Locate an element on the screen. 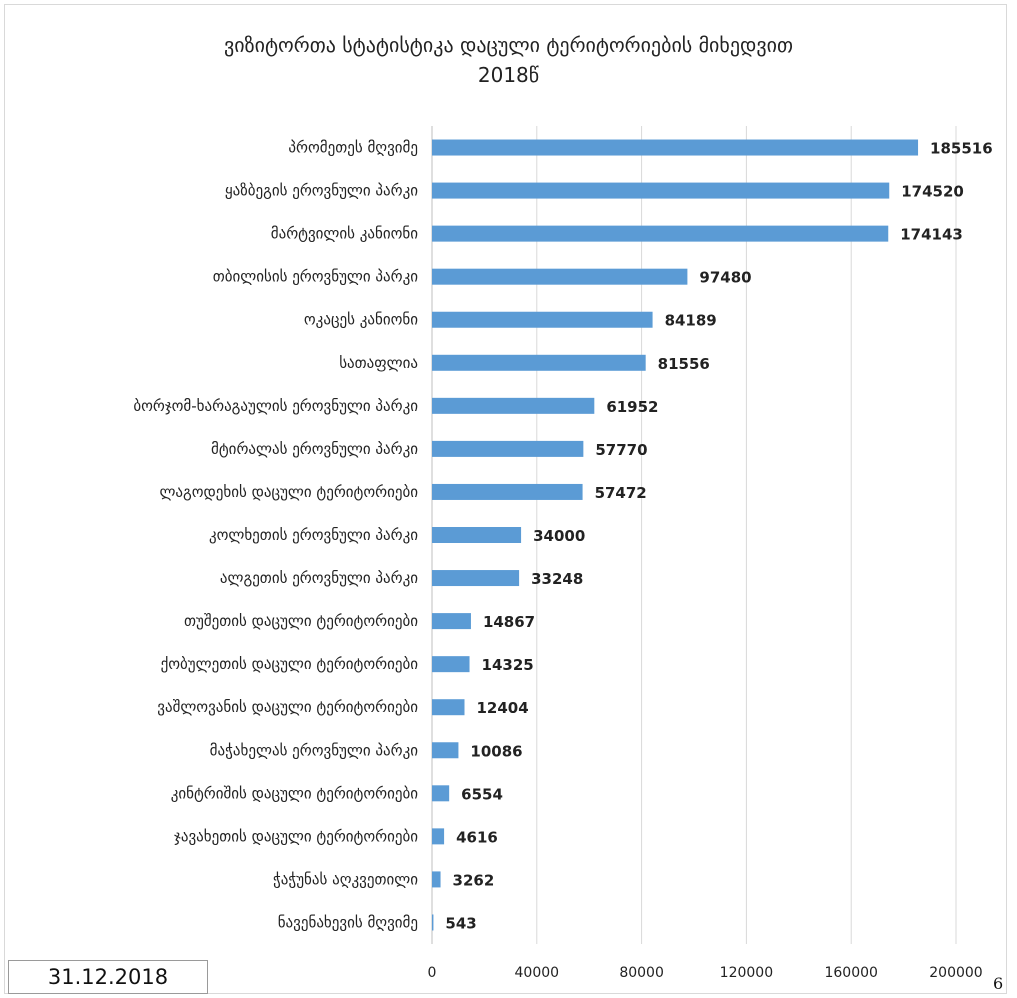 The height and width of the screenshot is (998, 1017). category-label: ჯავახეთის დაცული ტერიტორიები is located at coordinates (296, 836).